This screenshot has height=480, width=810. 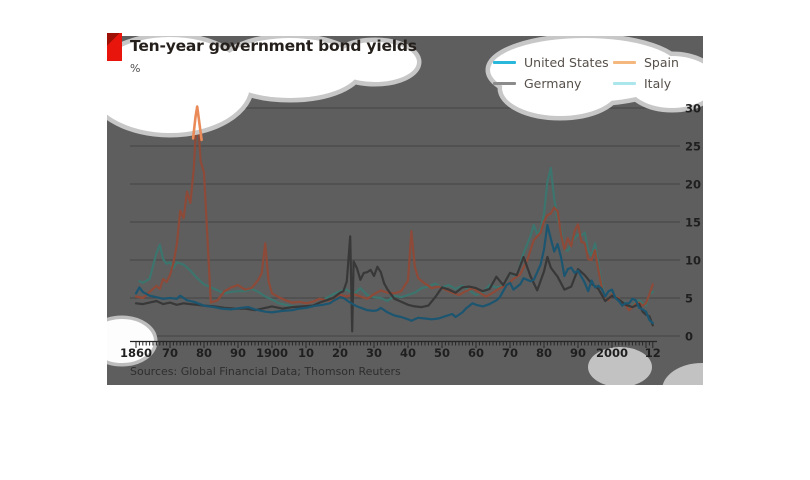 I want to click on italy-line-swatch, so click(x=624, y=83).